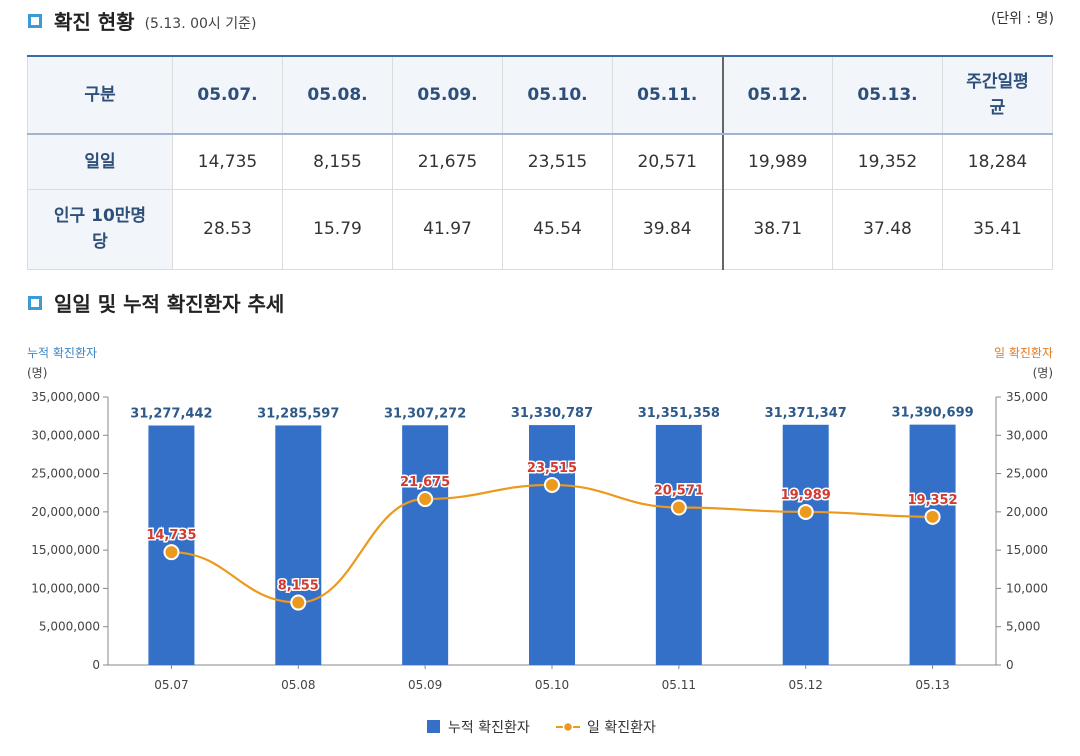 The height and width of the screenshot is (756, 1080). Describe the element at coordinates (171, 535) in the screenshot. I see `line-value-label: 14,735` at that location.